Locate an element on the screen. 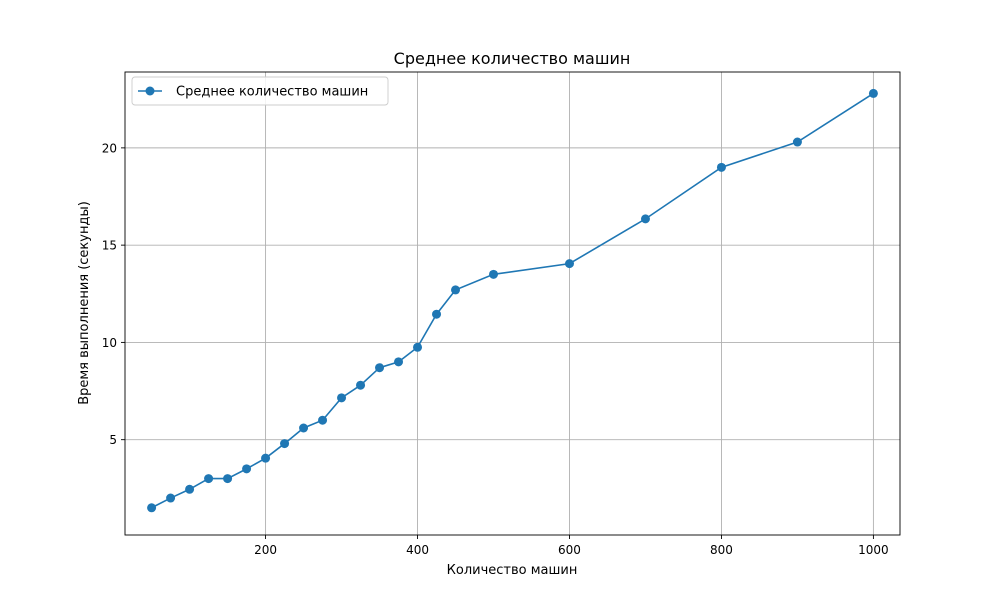 Image resolution: width=1000 pixels, height=600 pixels. chart-title: Среднее количество машин is located at coordinates (512, 58).